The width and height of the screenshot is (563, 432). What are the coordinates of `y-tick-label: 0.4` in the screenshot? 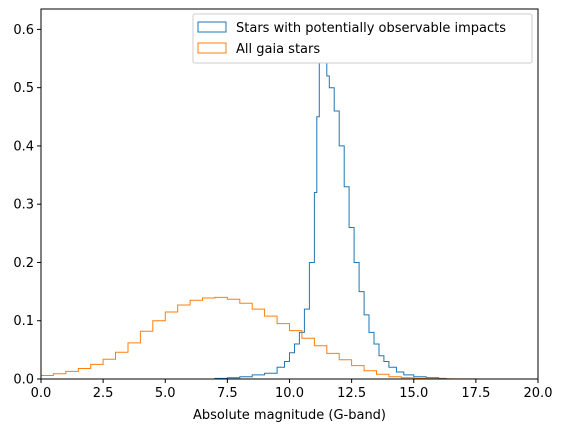 It's located at (23, 146).